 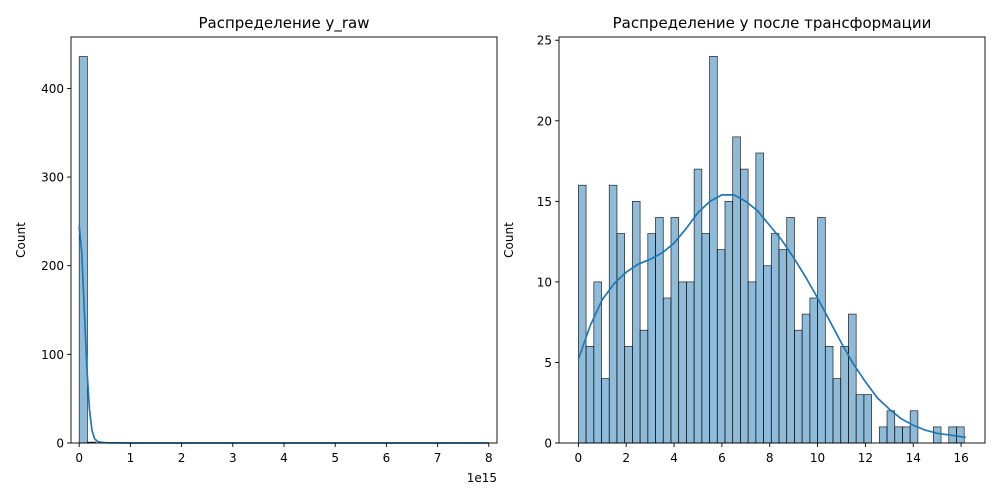 What do you see at coordinates (544, 282) in the screenshot?
I see `y-tick-label: 10` at bounding box center [544, 282].